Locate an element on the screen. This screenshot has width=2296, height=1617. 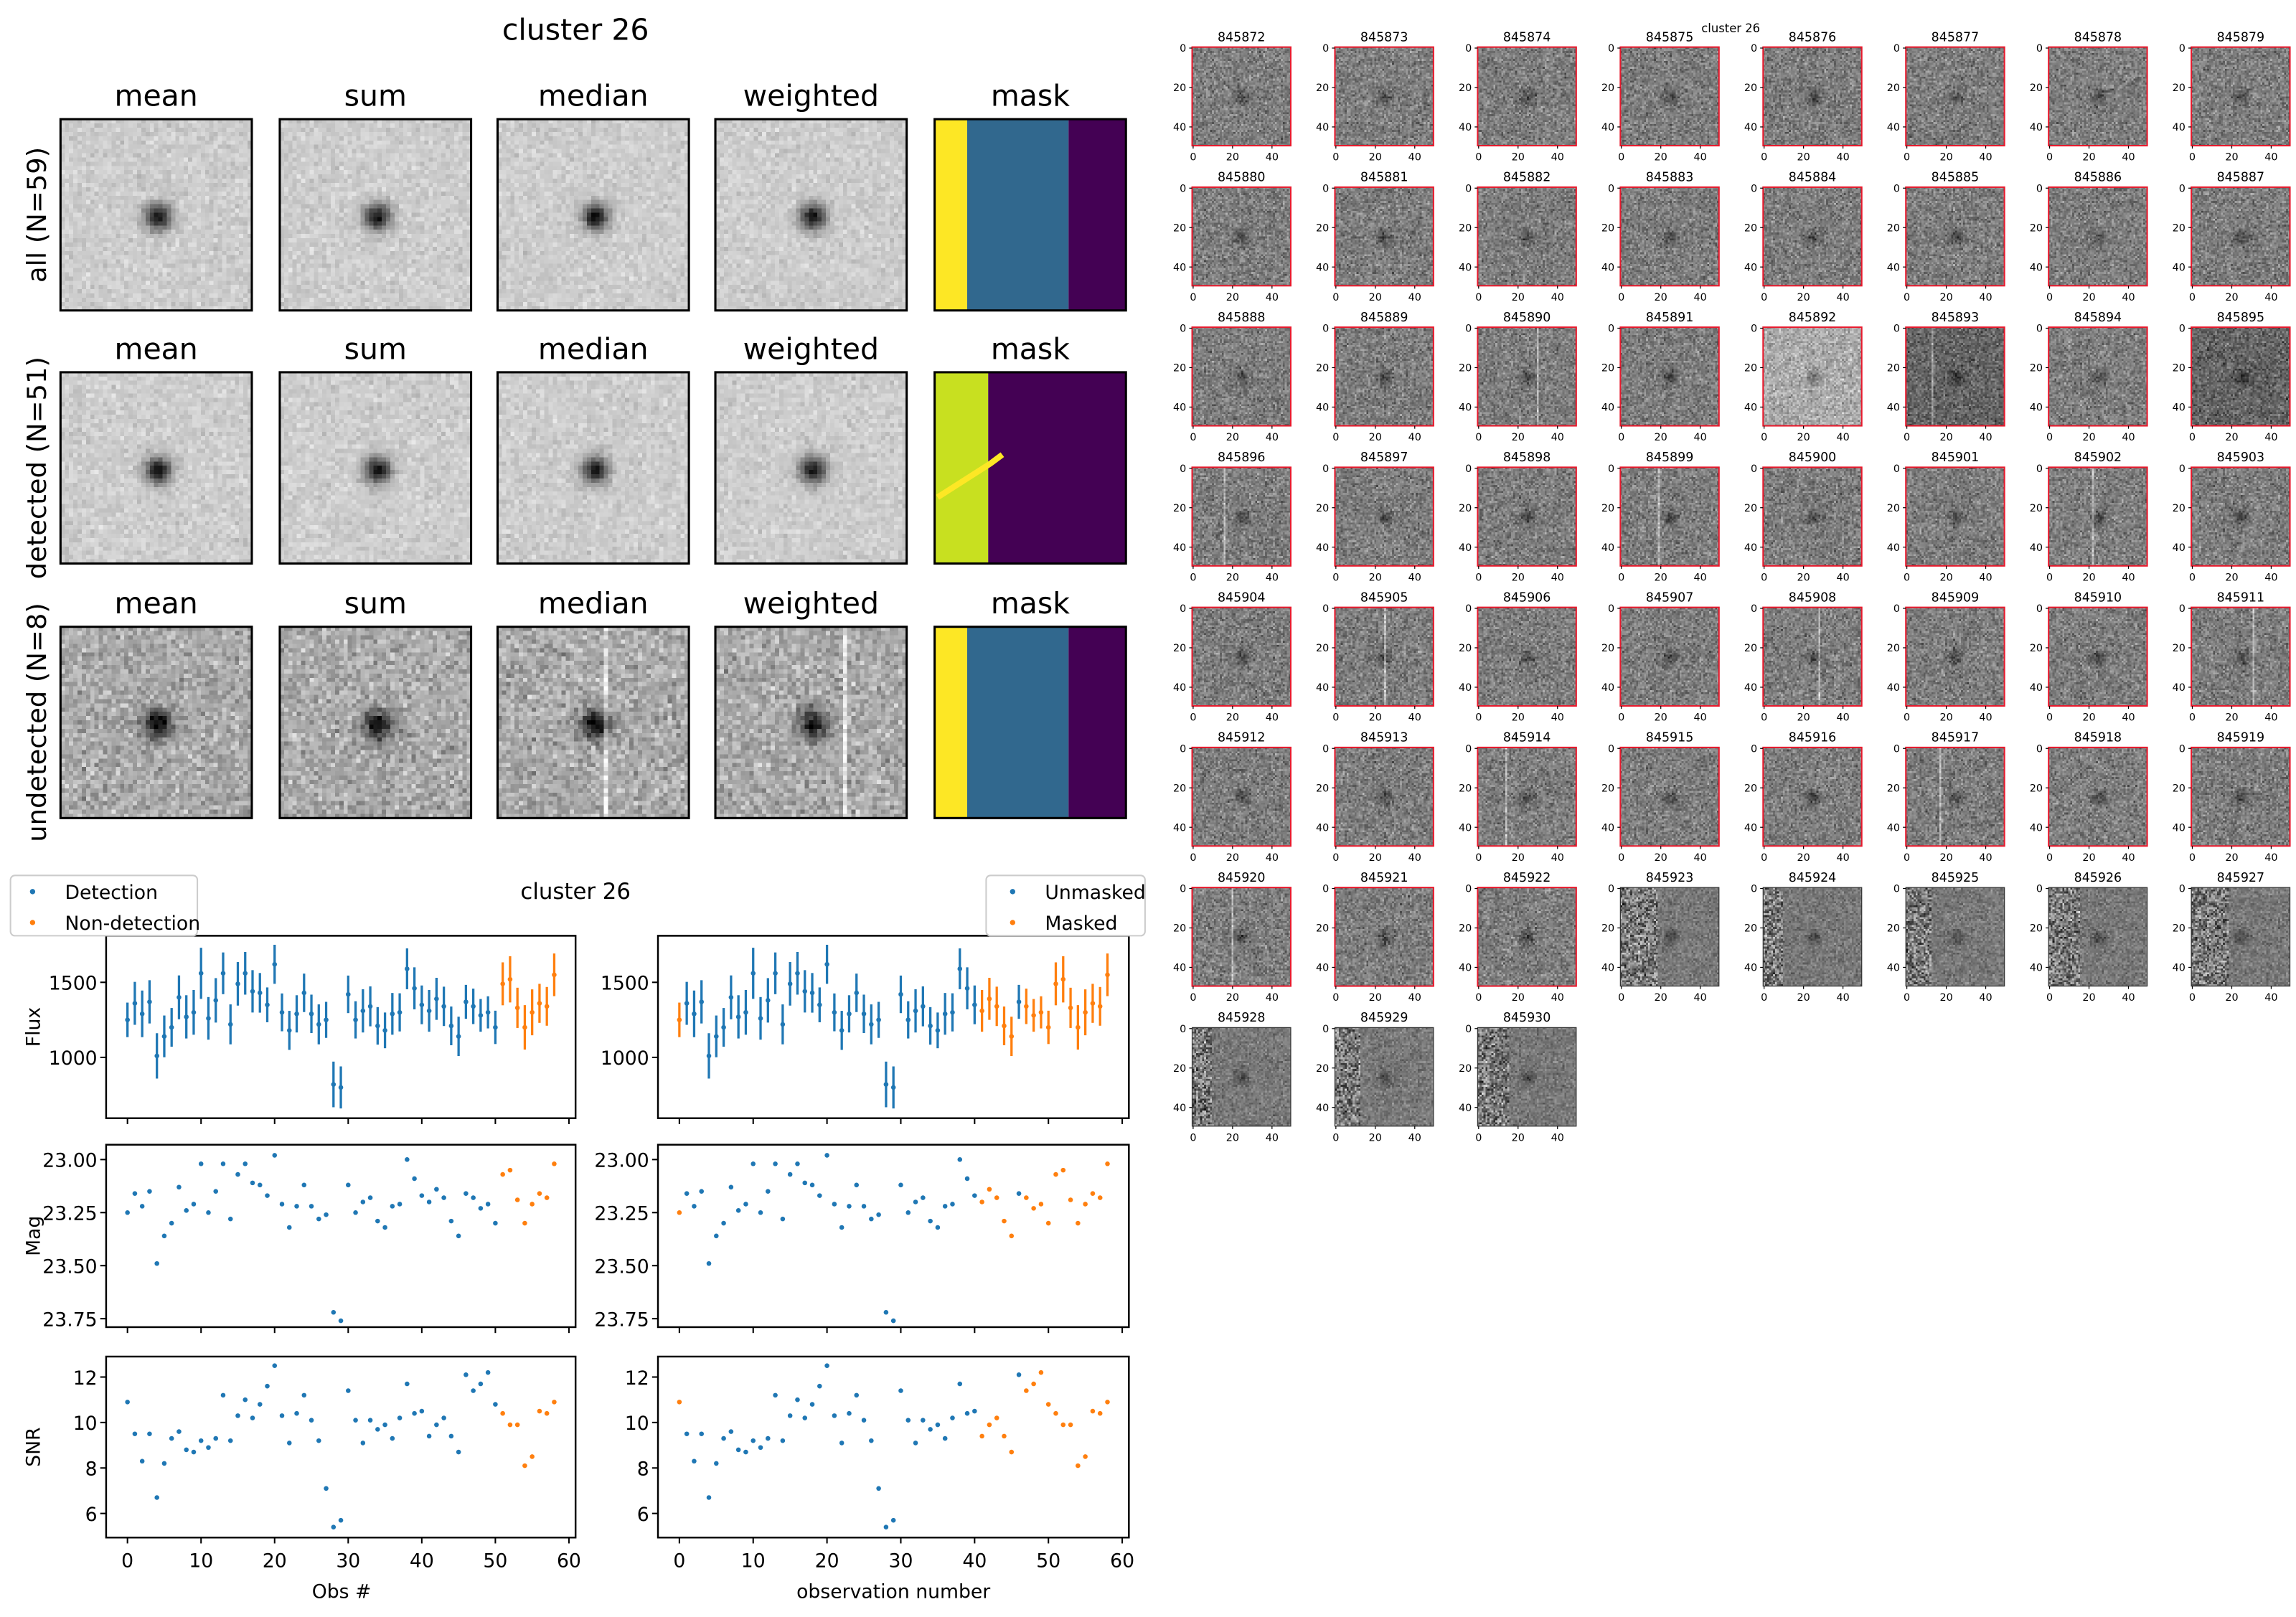
stamp-id: 845912 is located at coordinates (1242, 738).